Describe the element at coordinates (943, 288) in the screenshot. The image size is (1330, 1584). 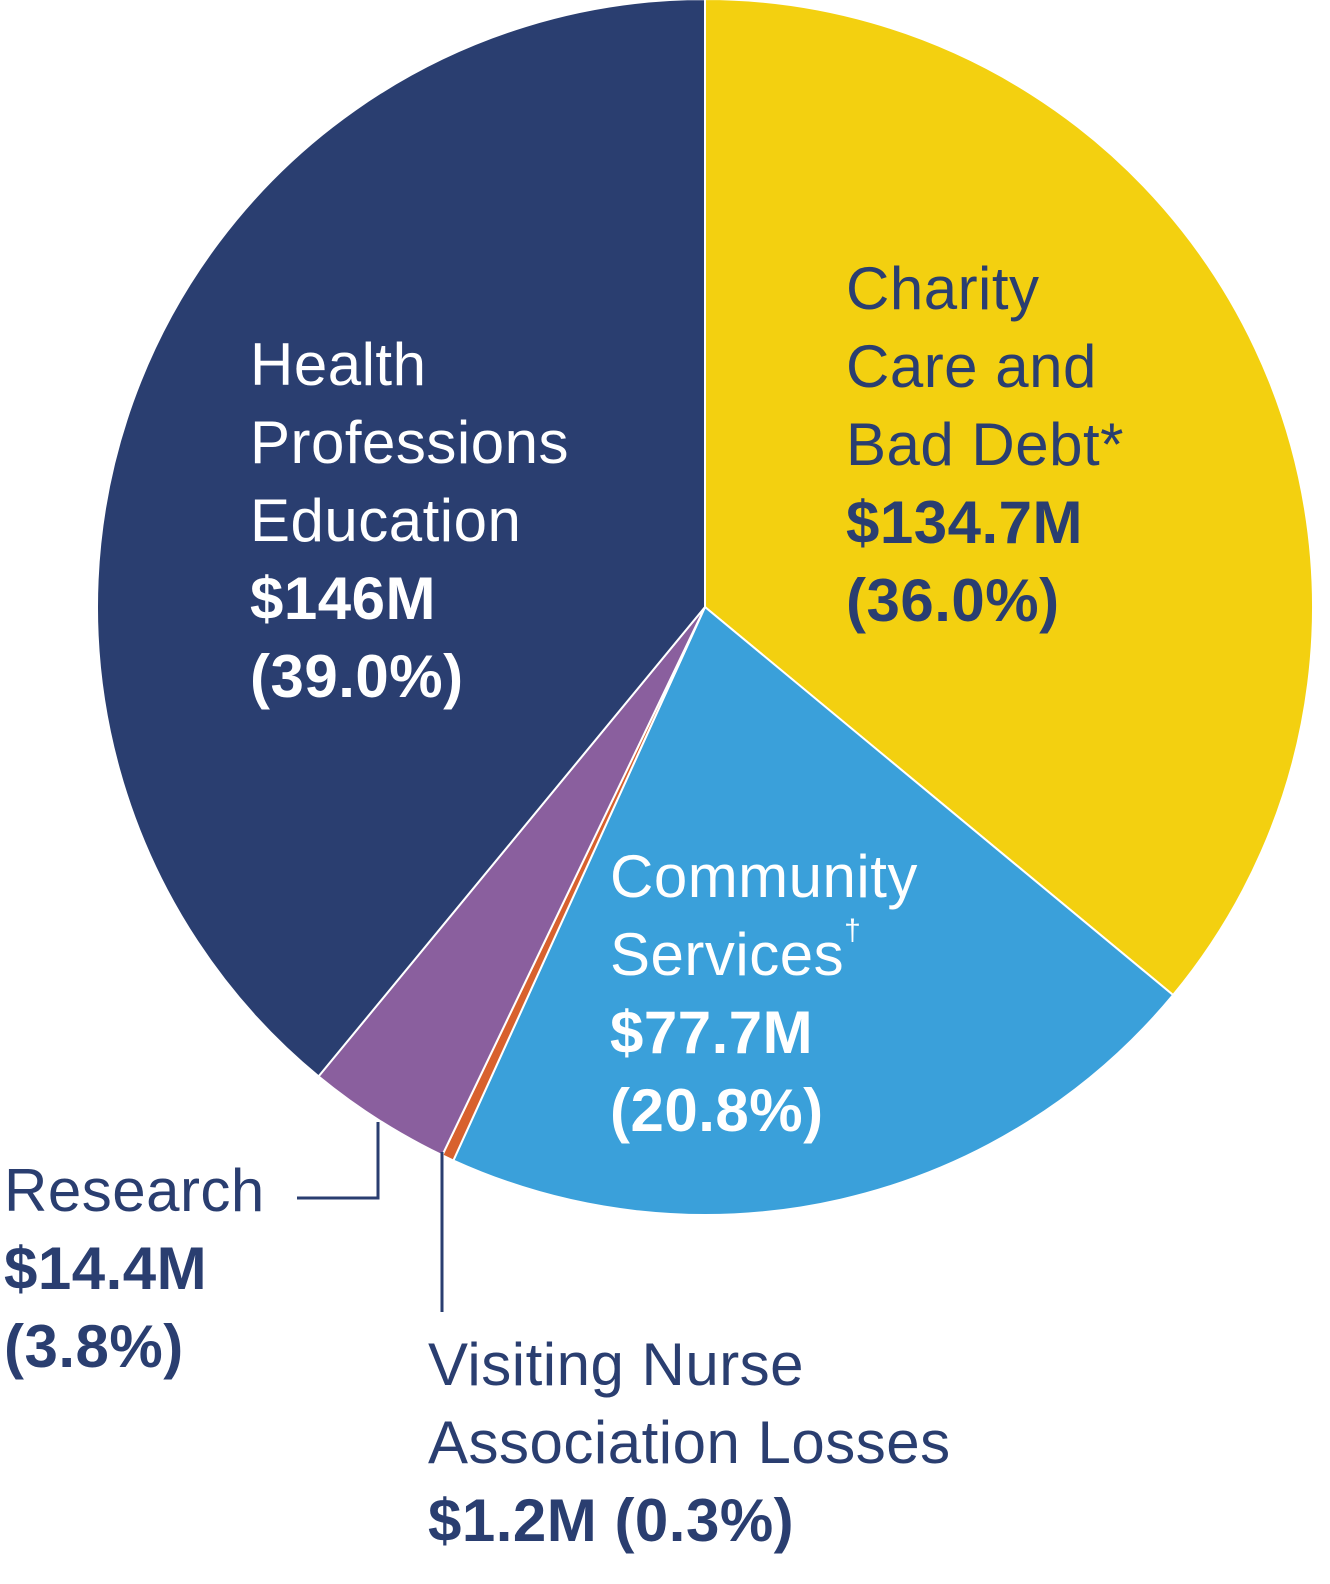
I see `charity-label-line1: Charity` at that location.